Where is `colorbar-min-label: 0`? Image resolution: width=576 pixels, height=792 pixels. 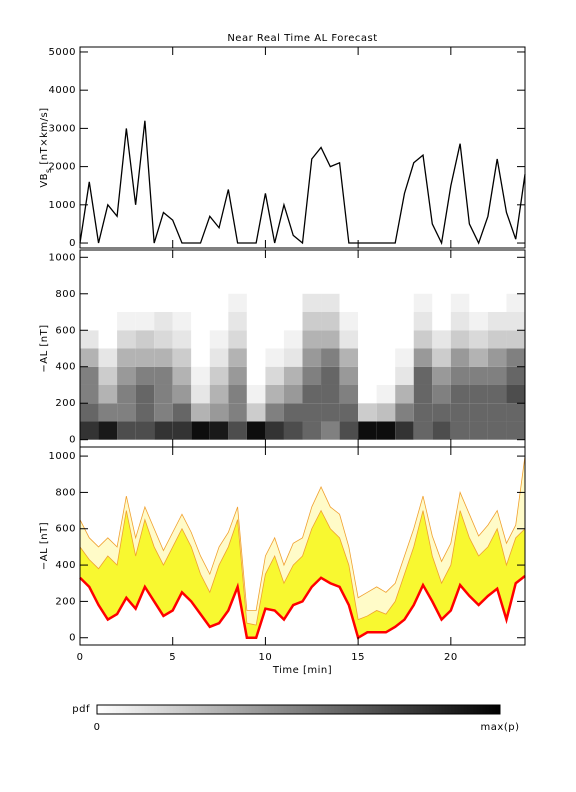
colorbar-min-label: 0 is located at coordinates (97, 727).